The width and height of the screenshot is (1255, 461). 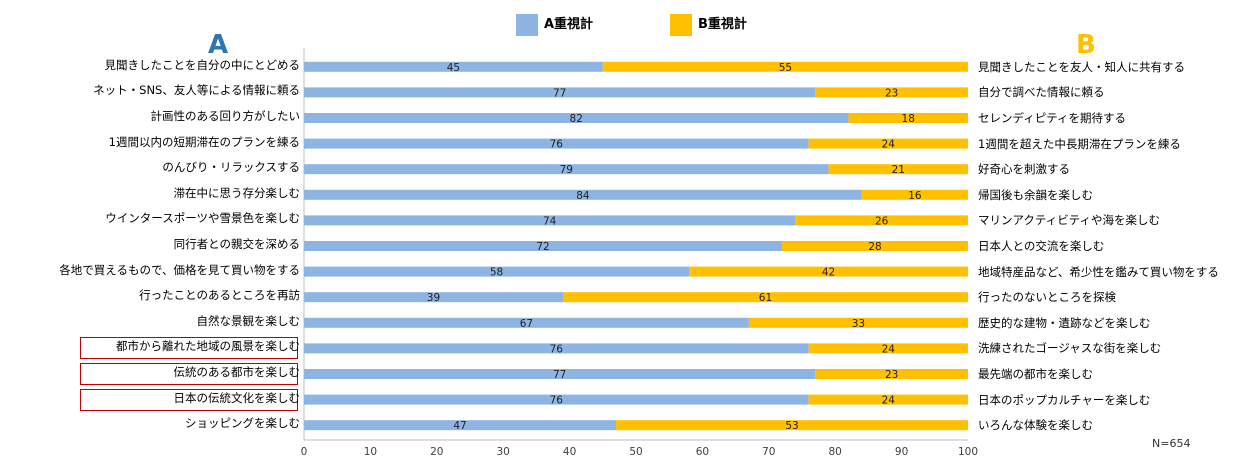 I want to click on right-header-b: B, so click(x=1086, y=45).